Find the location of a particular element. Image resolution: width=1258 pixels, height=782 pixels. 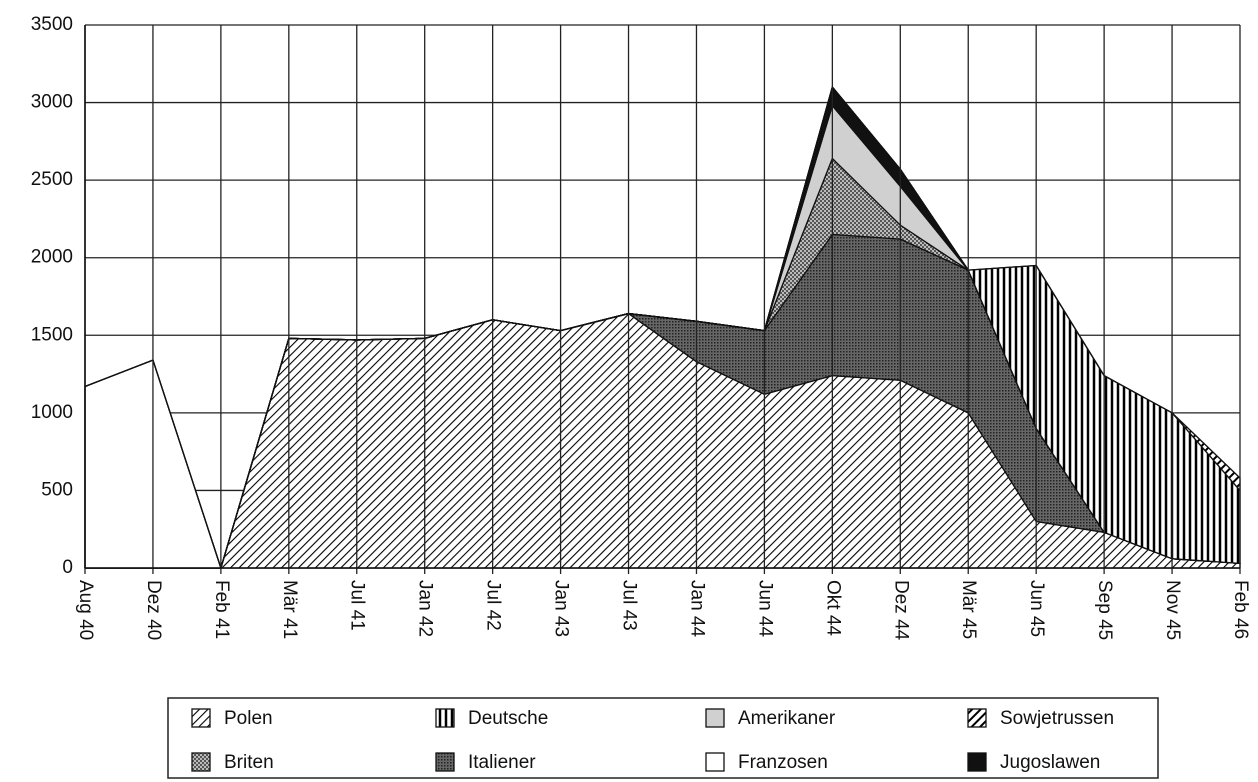

x-tick-label: Jul 41 is located at coordinates (357, 605).